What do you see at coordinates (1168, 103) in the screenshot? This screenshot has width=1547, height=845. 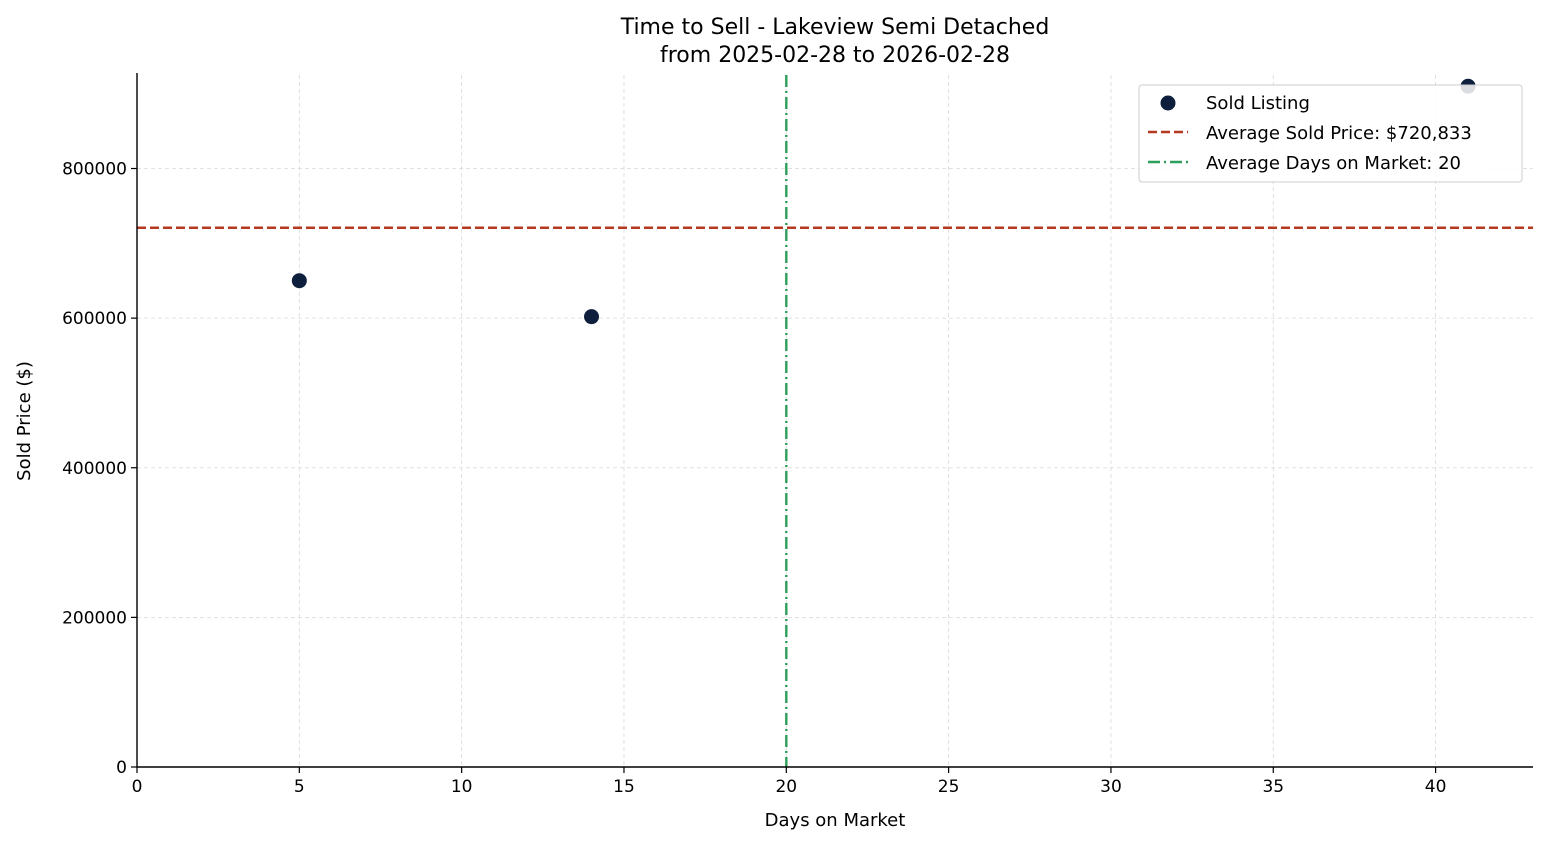 I see `legend-marker-sold-listing` at bounding box center [1168, 103].